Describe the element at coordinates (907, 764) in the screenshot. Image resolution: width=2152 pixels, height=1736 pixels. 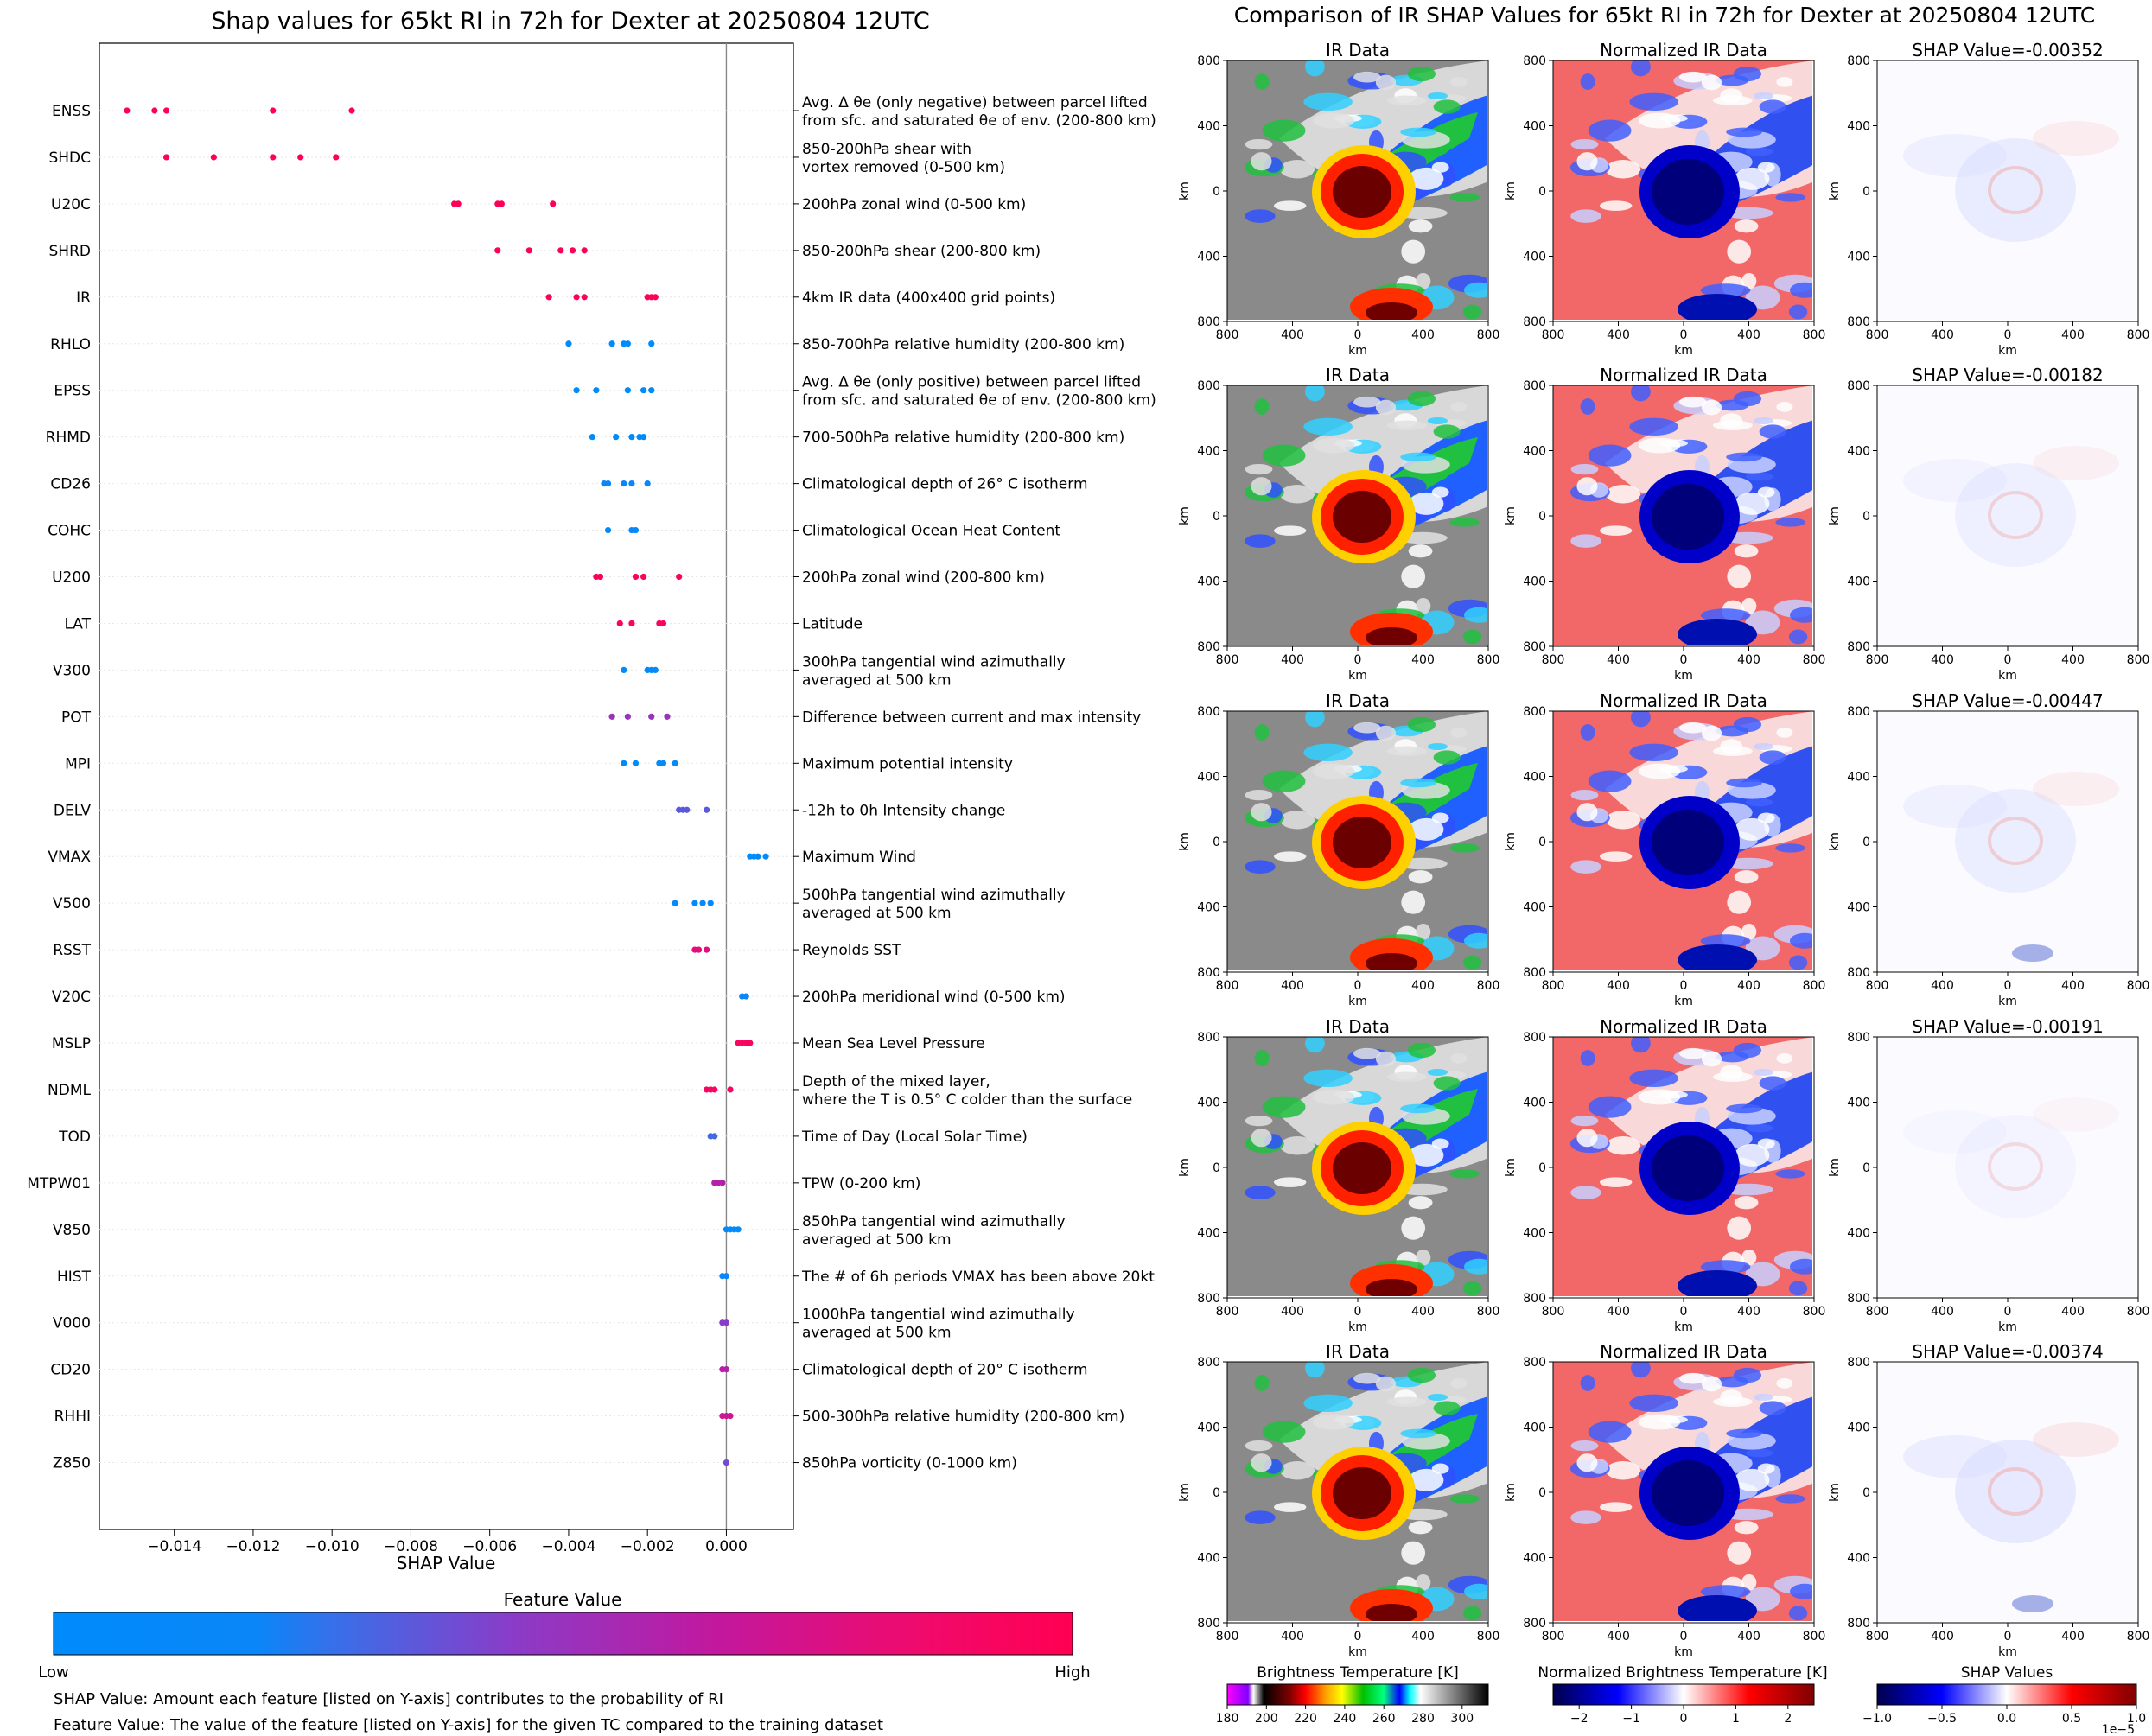
I see `feature-description: Maximum potential intensity` at that location.